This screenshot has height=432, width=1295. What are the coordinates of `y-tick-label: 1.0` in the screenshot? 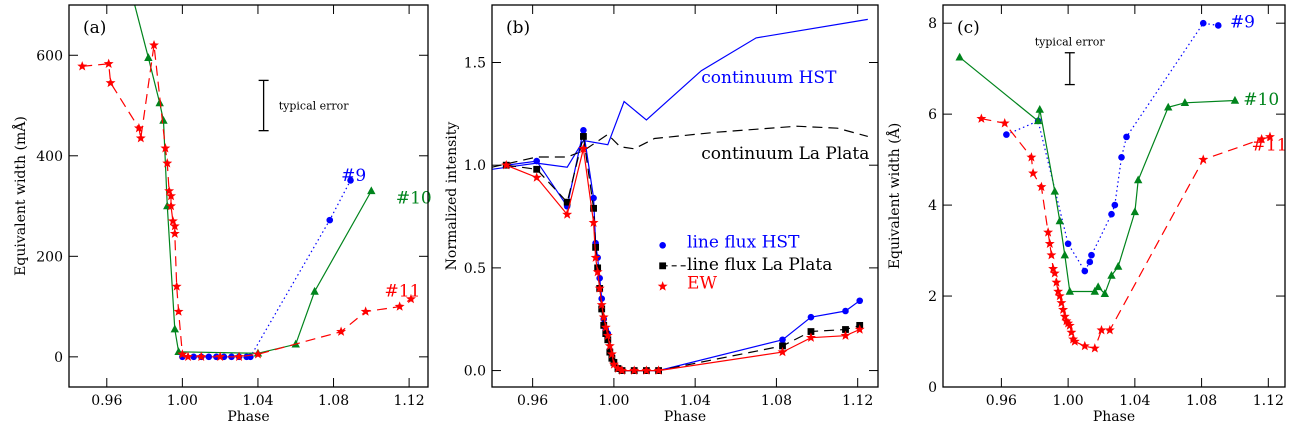 It's located at (475, 166).